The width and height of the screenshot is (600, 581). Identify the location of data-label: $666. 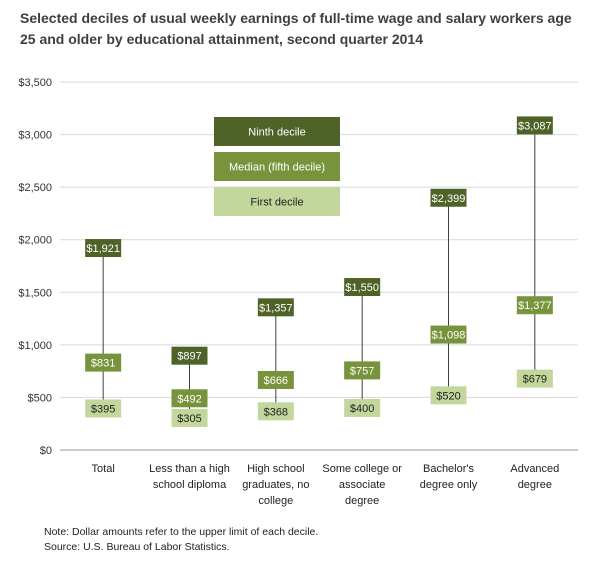
(276, 381).